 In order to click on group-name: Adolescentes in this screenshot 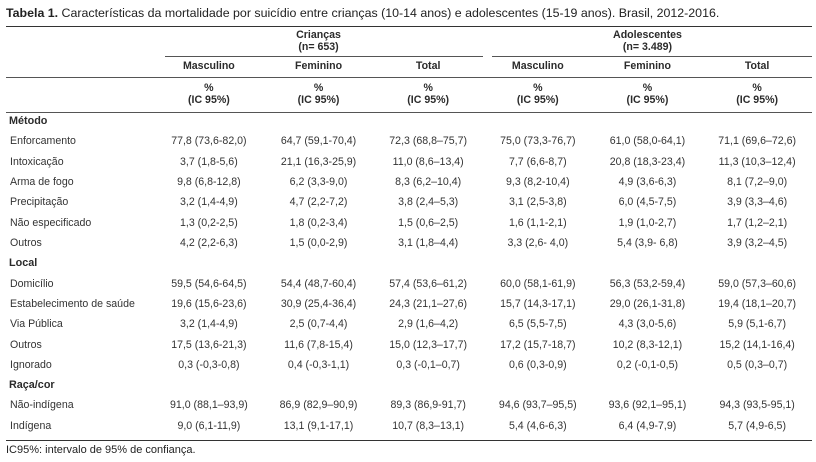, I will do `click(647, 35)`.